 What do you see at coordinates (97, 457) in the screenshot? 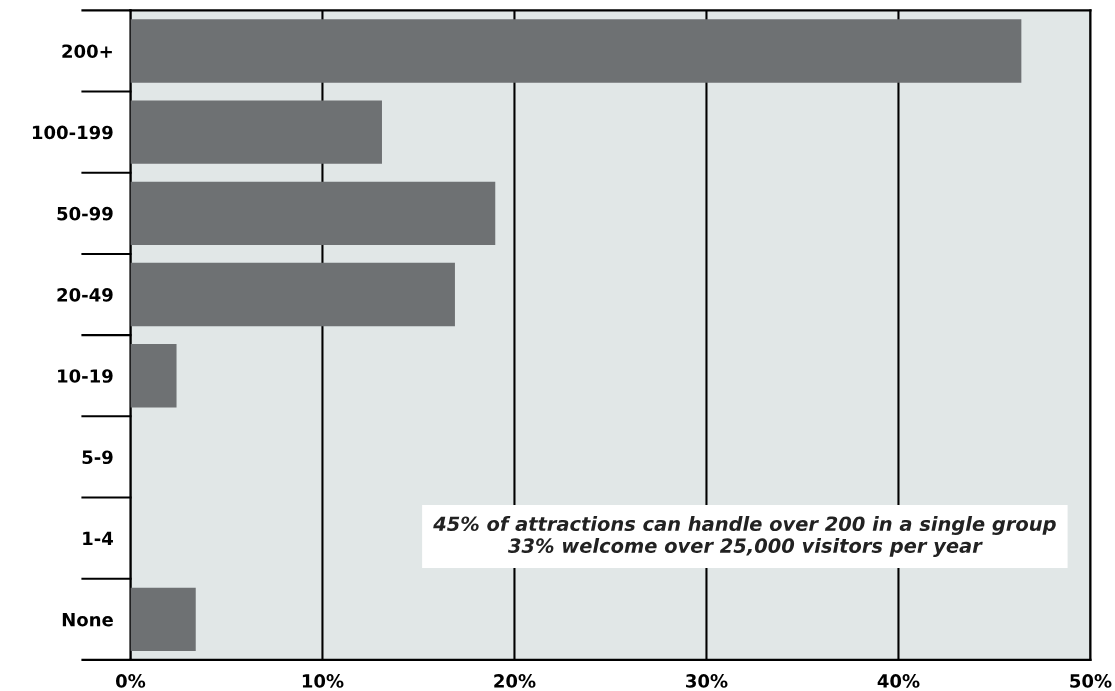
I see `y-tick-label: 5-9` at bounding box center [97, 457].